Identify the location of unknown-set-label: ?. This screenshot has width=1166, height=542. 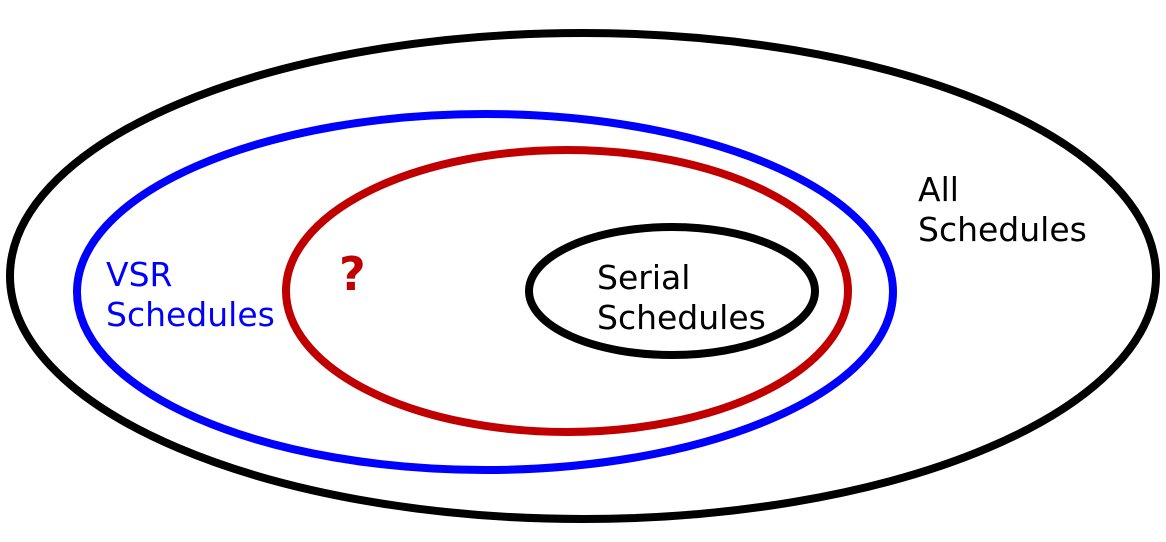
(352, 274).